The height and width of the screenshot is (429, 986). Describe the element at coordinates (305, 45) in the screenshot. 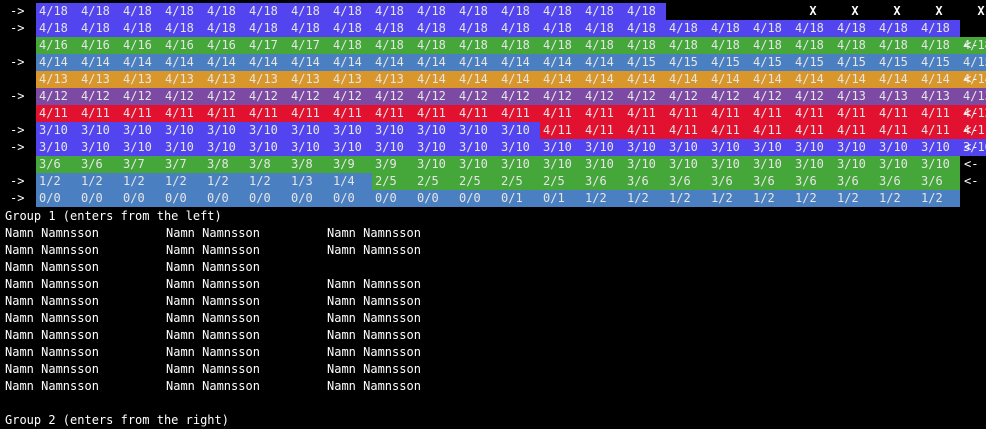

I see `seat-cell: 4/17` at that location.